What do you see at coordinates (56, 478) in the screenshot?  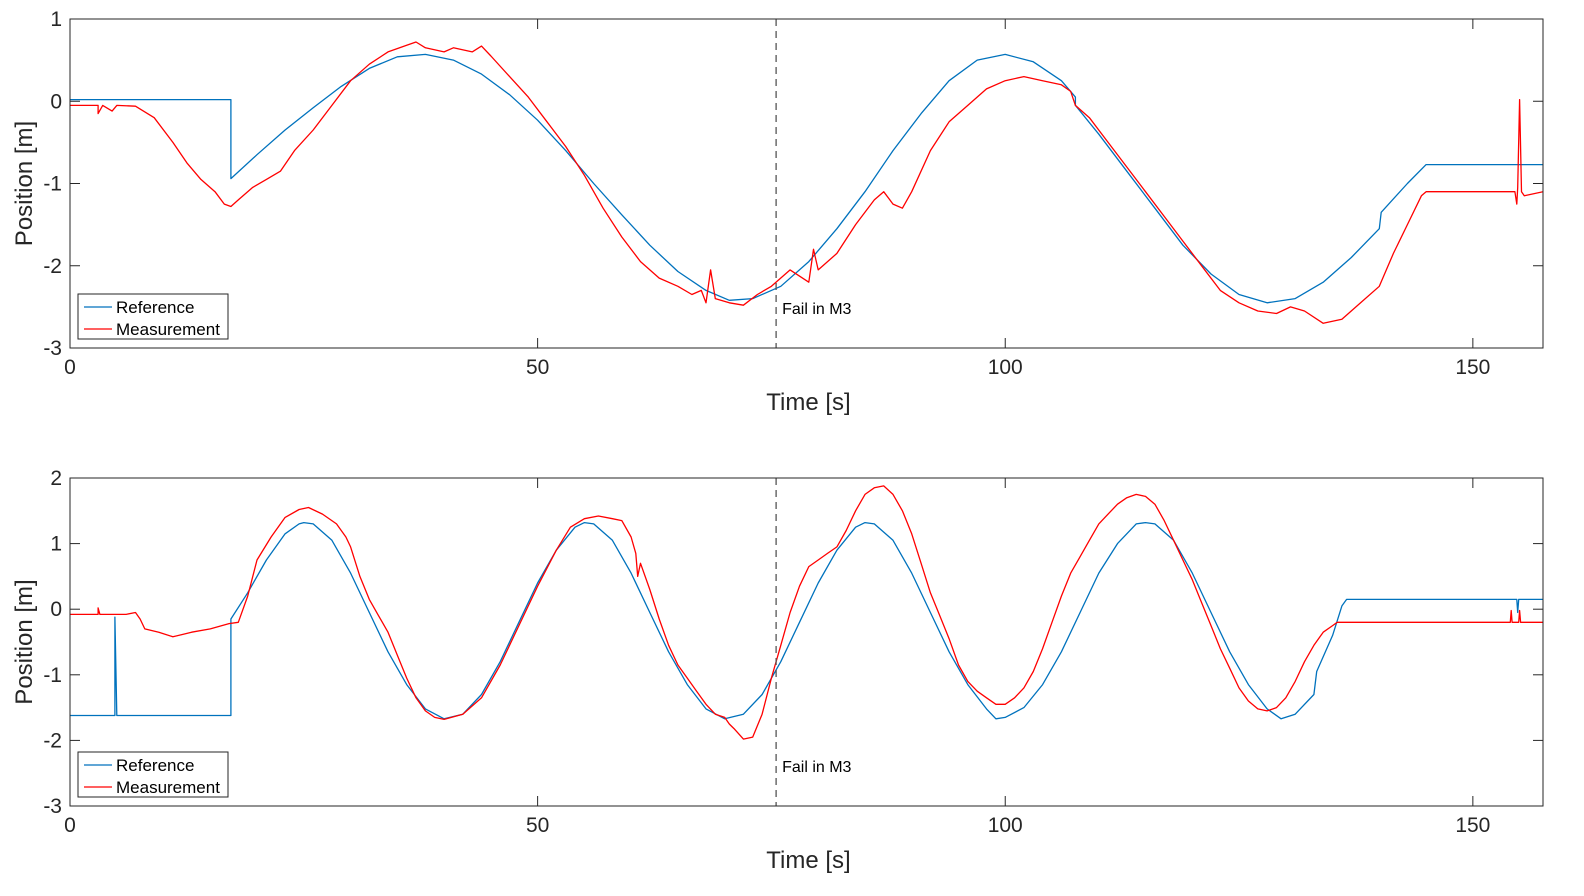 I see `y-tick-label: 2` at bounding box center [56, 478].